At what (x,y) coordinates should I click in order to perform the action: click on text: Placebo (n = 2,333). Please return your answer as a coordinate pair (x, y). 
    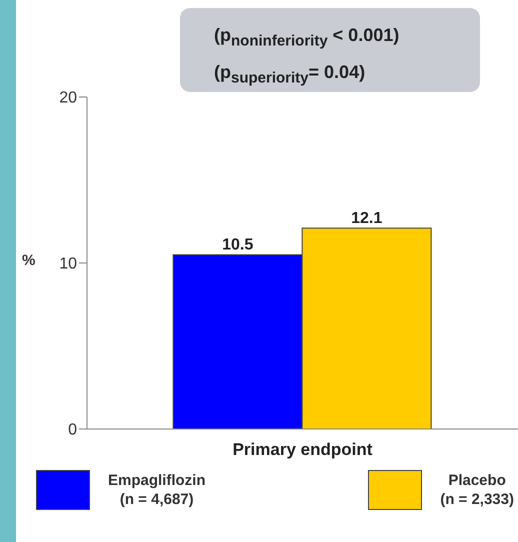
    Looking at the image, I should click on (477, 490).